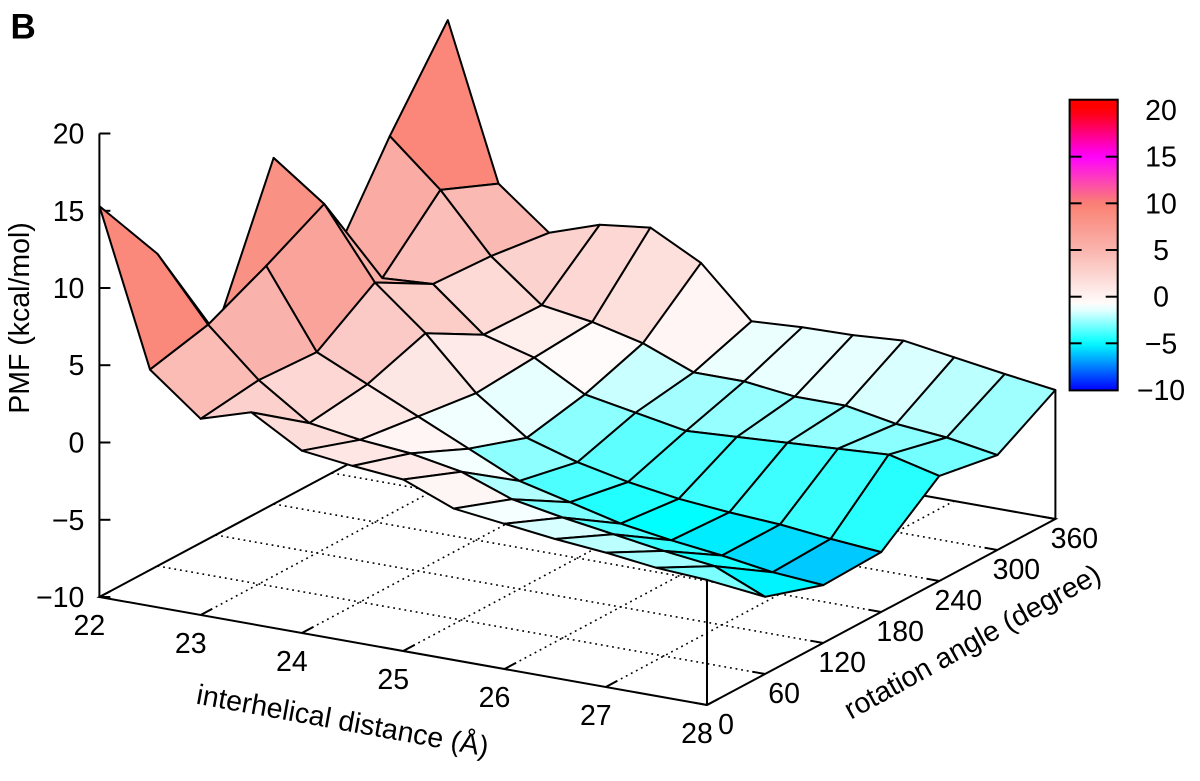  I want to click on svg-text: 360, so click(1075, 539).